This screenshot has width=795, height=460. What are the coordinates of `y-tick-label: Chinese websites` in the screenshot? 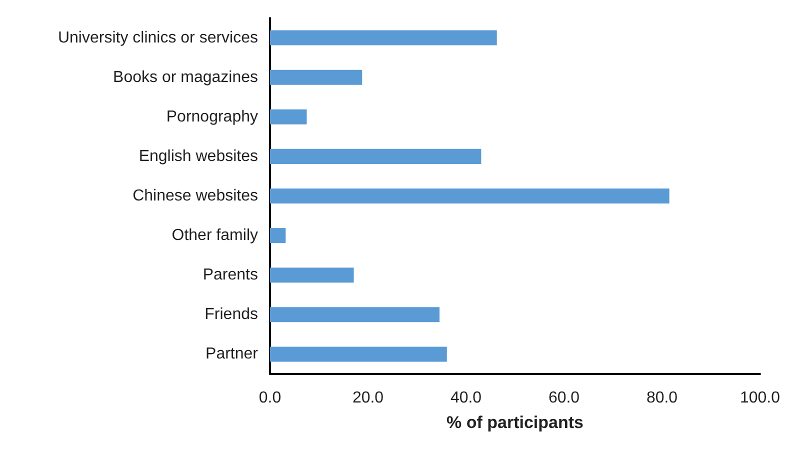 It's located at (195, 196).